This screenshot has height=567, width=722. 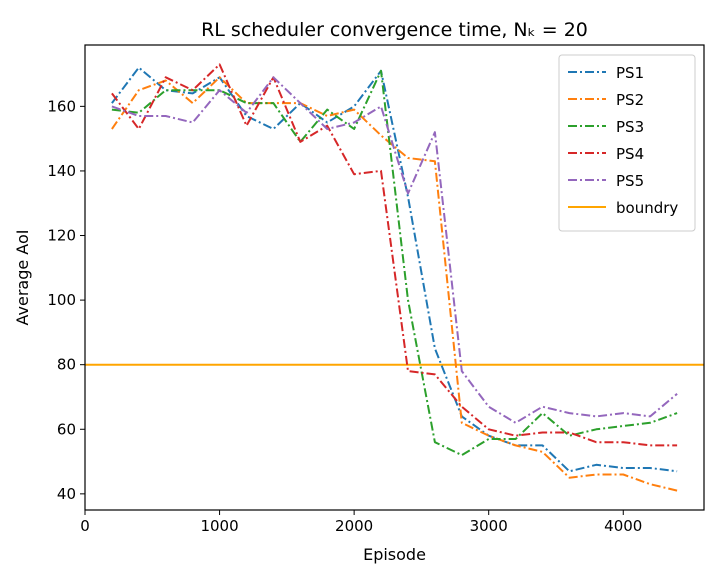 What do you see at coordinates (394, 30) in the screenshot?
I see `chart-title: RL scheduler convergence time, Nₖ = 20` at bounding box center [394, 30].